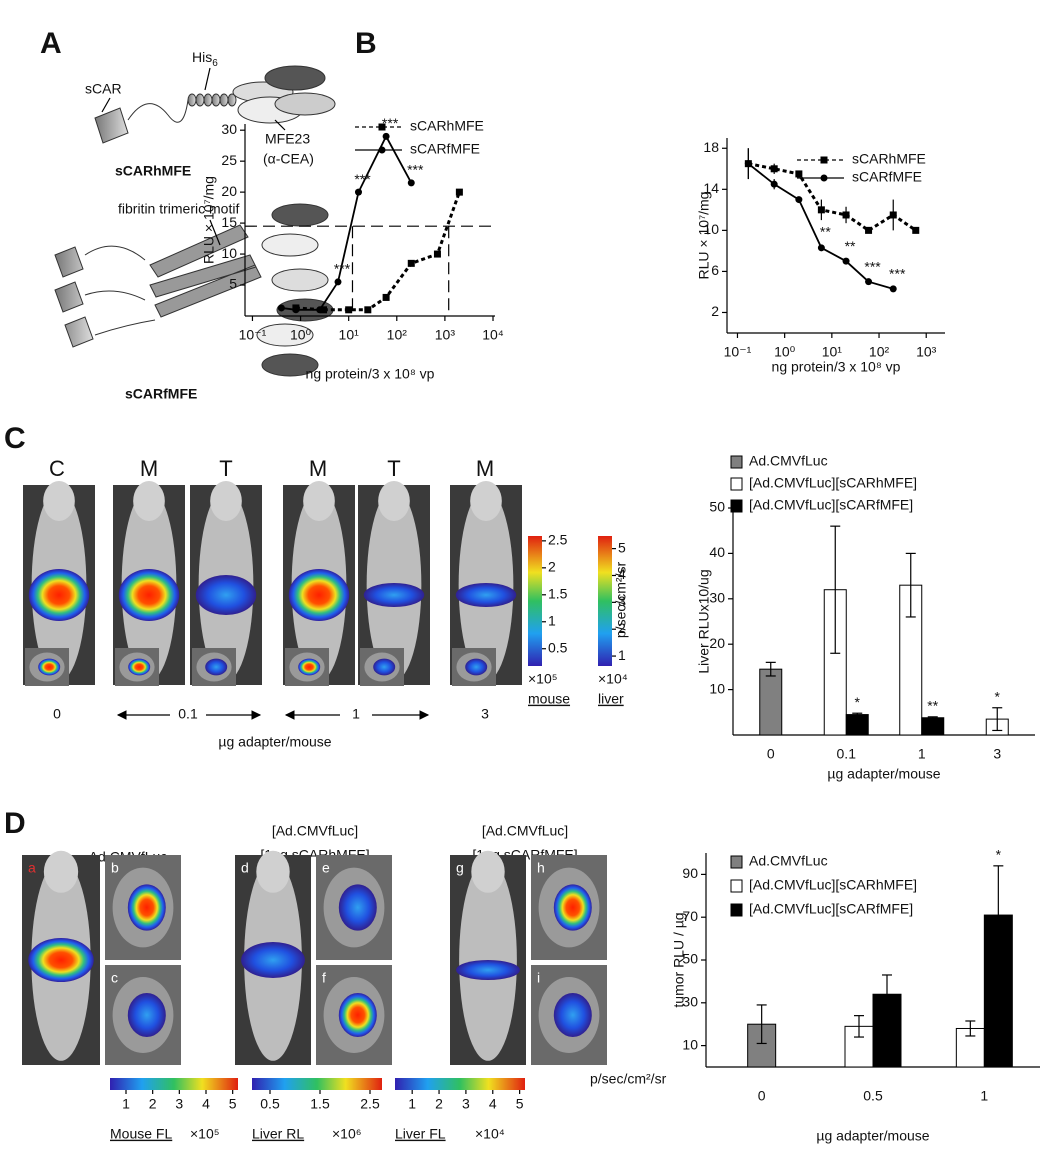 The image size is (1050, 1157). I want to click on diagram, so click(195, 221).